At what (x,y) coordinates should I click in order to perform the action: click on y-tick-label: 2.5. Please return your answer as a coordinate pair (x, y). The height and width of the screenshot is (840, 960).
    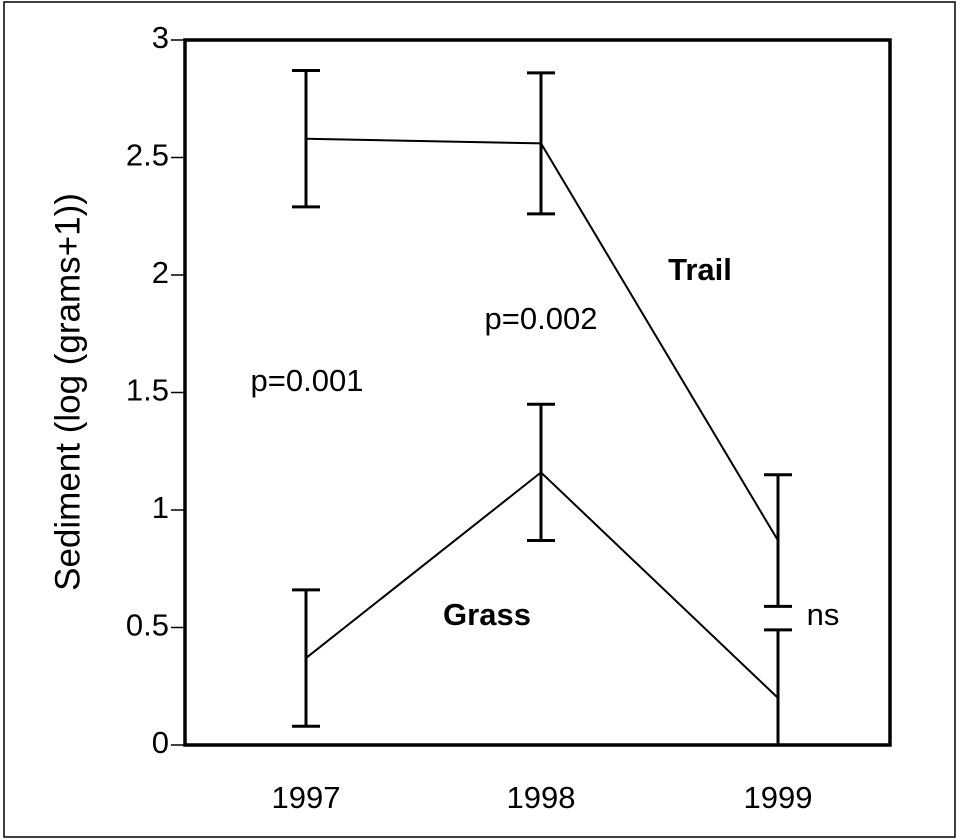
    Looking at the image, I should click on (147, 155).